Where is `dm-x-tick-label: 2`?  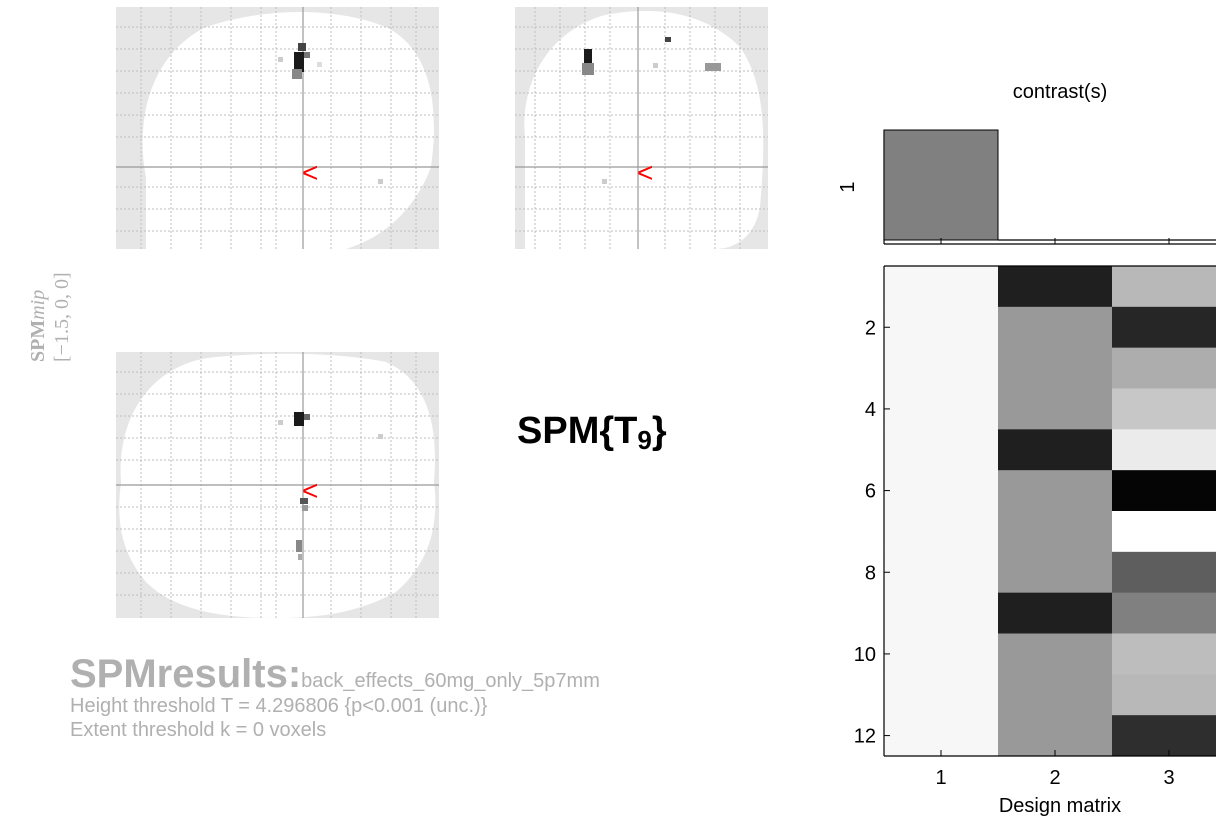 dm-x-tick-label: 2 is located at coordinates (1054, 778).